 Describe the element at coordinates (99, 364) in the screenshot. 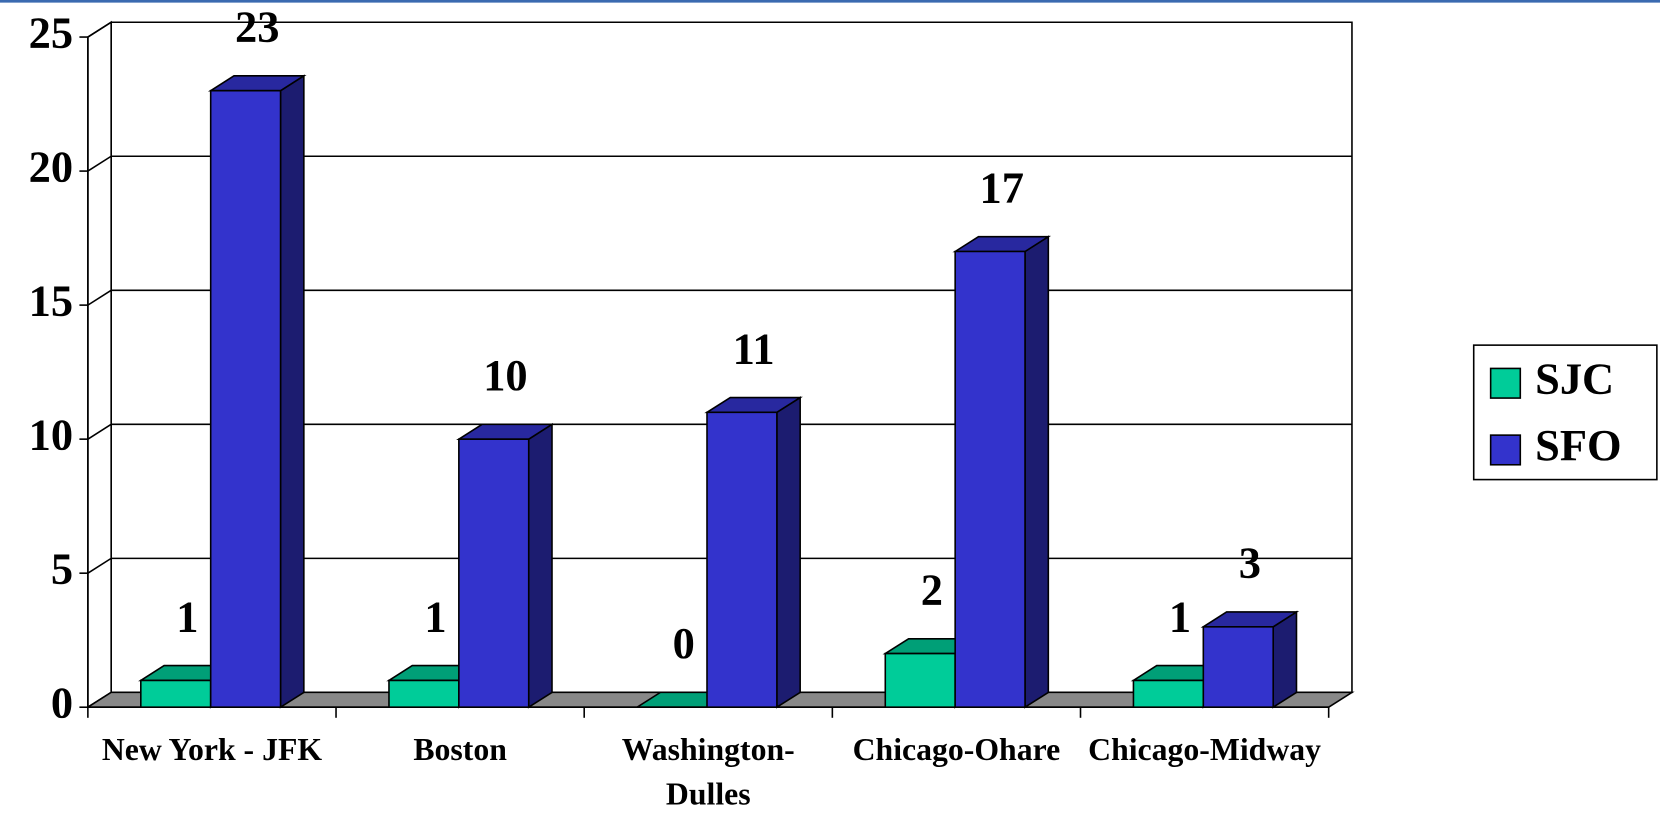

I see `side-wall` at that location.